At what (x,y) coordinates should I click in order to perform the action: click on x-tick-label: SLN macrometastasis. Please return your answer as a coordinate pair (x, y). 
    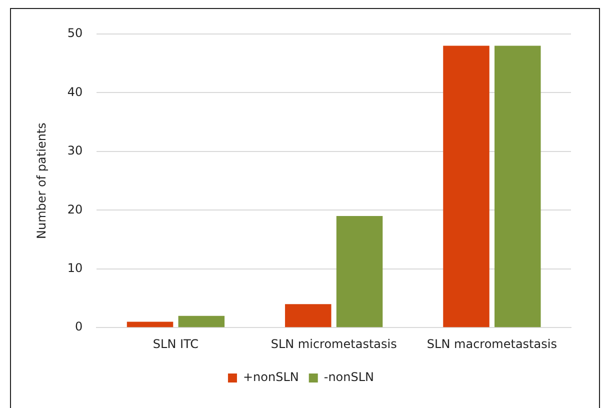
    Looking at the image, I should click on (491, 343).